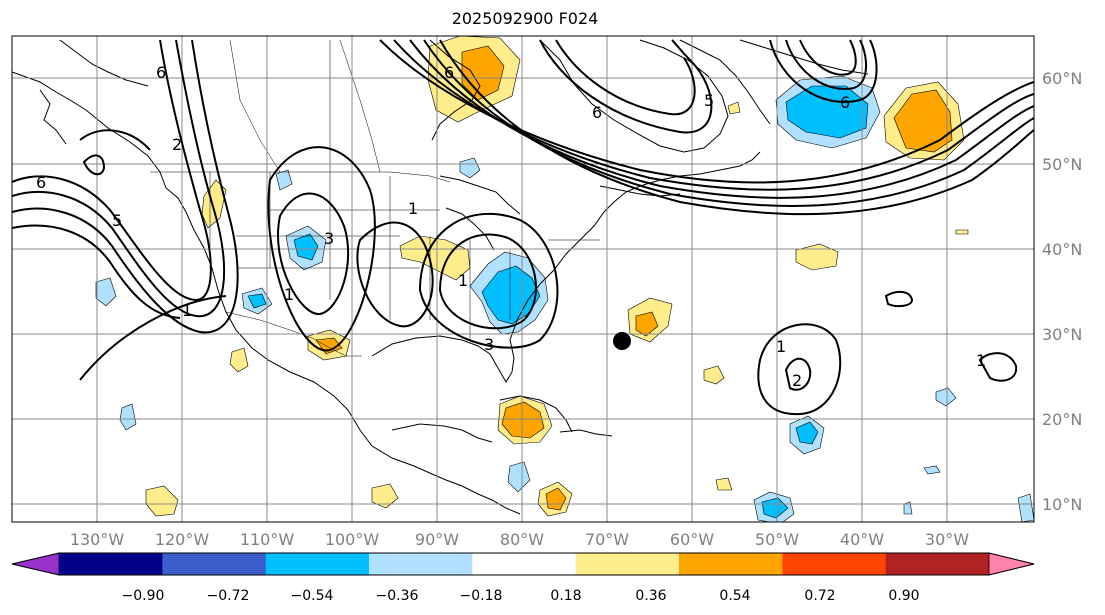 Image resolution: width=1105 pixels, height=615 pixels. What do you see at coordinates (947, 539) in the screenshot?
I see `lon-label: 30°W` at bounding box center [947, 539].